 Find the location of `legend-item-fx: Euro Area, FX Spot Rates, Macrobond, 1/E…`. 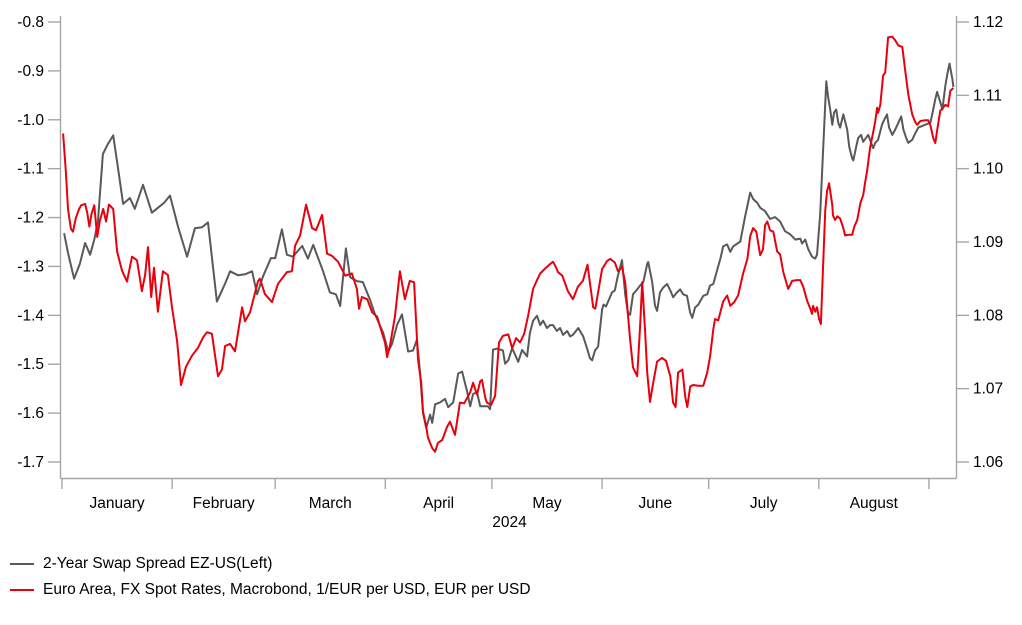

legend-item-fx: Euro Area, FX Spot Rates, Macrobond, 1/E… is located at coordinates (270, 590).